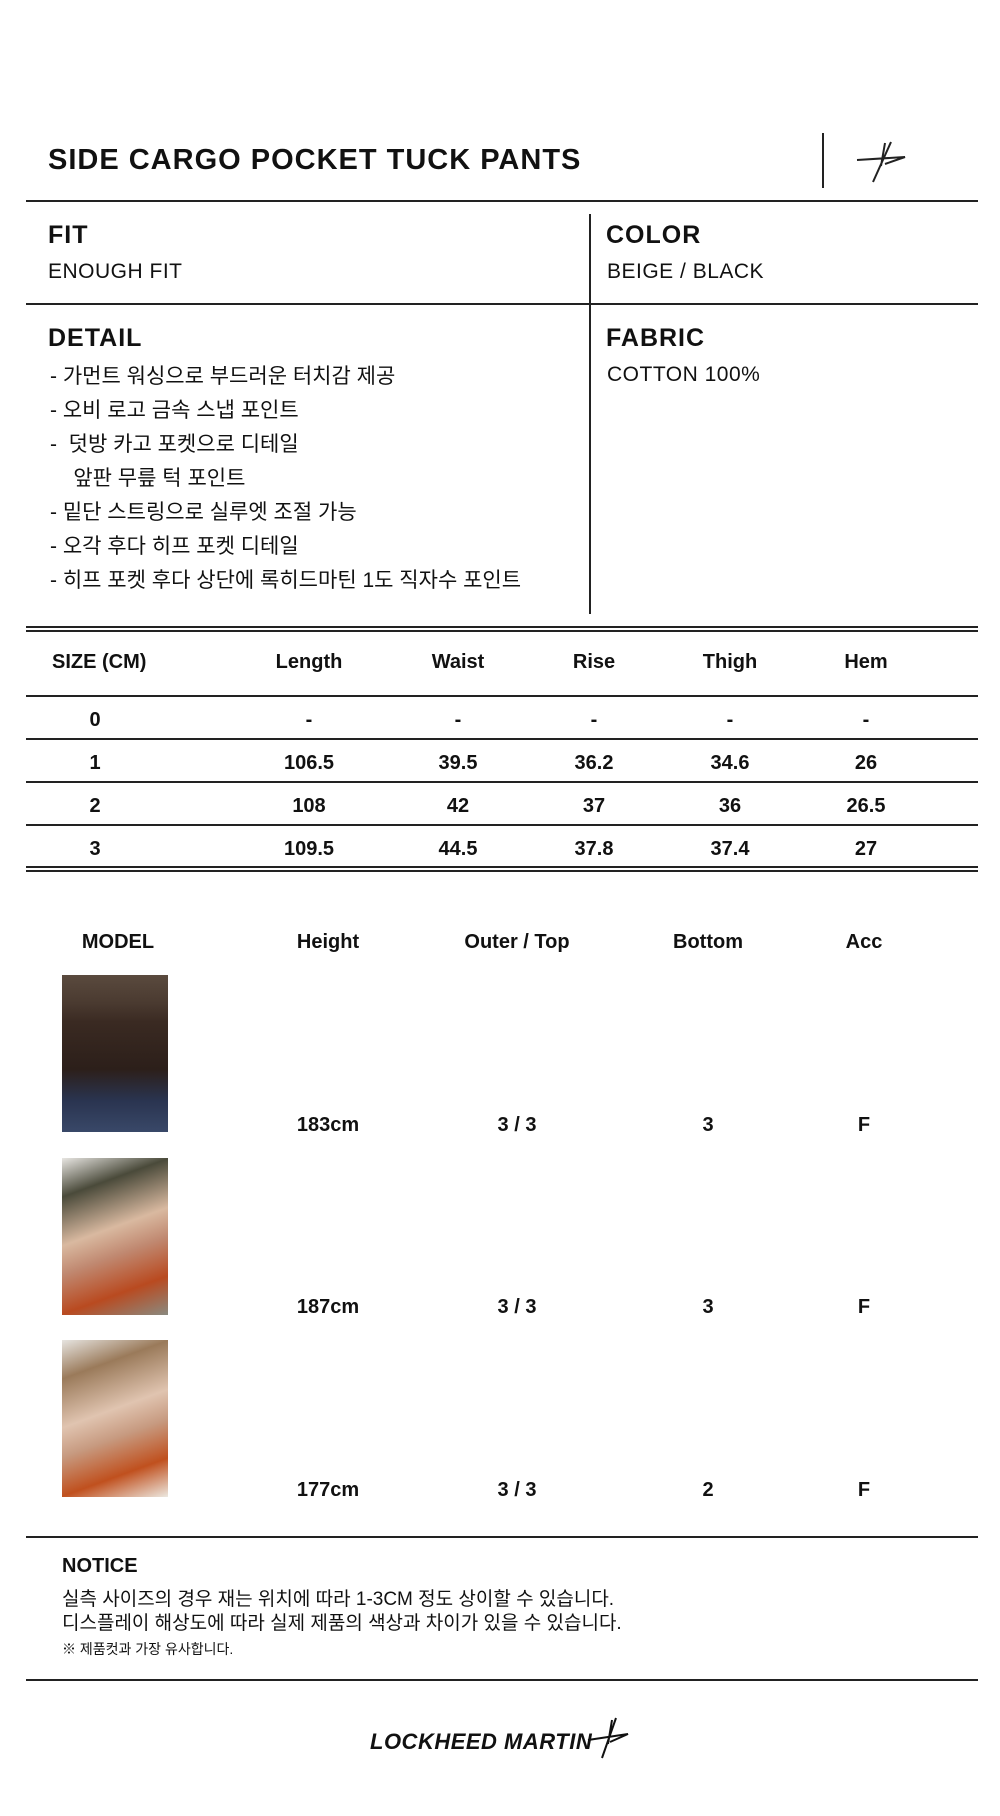 The image size is (1000, 1816). Describe the element at coordinates (594, 849) in the screenshot. I see `size-cell: 37.8` at that location.